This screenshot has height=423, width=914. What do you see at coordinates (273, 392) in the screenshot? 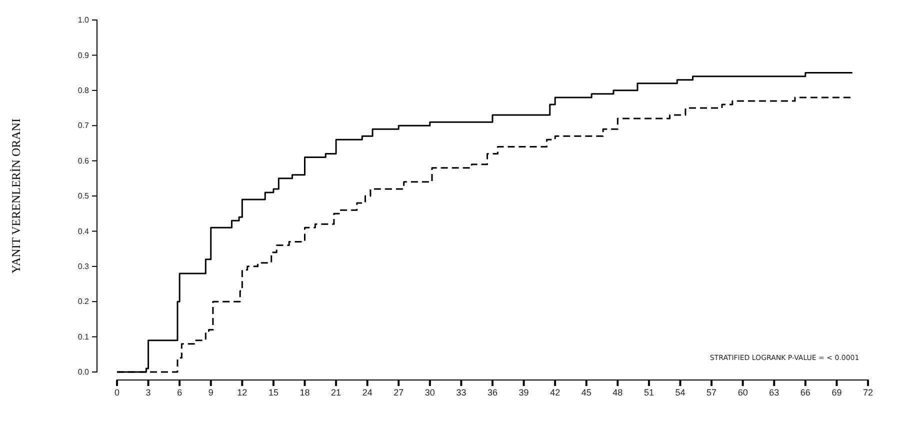
I see `x-tick-label: 15` at bounding box center [273, 392].